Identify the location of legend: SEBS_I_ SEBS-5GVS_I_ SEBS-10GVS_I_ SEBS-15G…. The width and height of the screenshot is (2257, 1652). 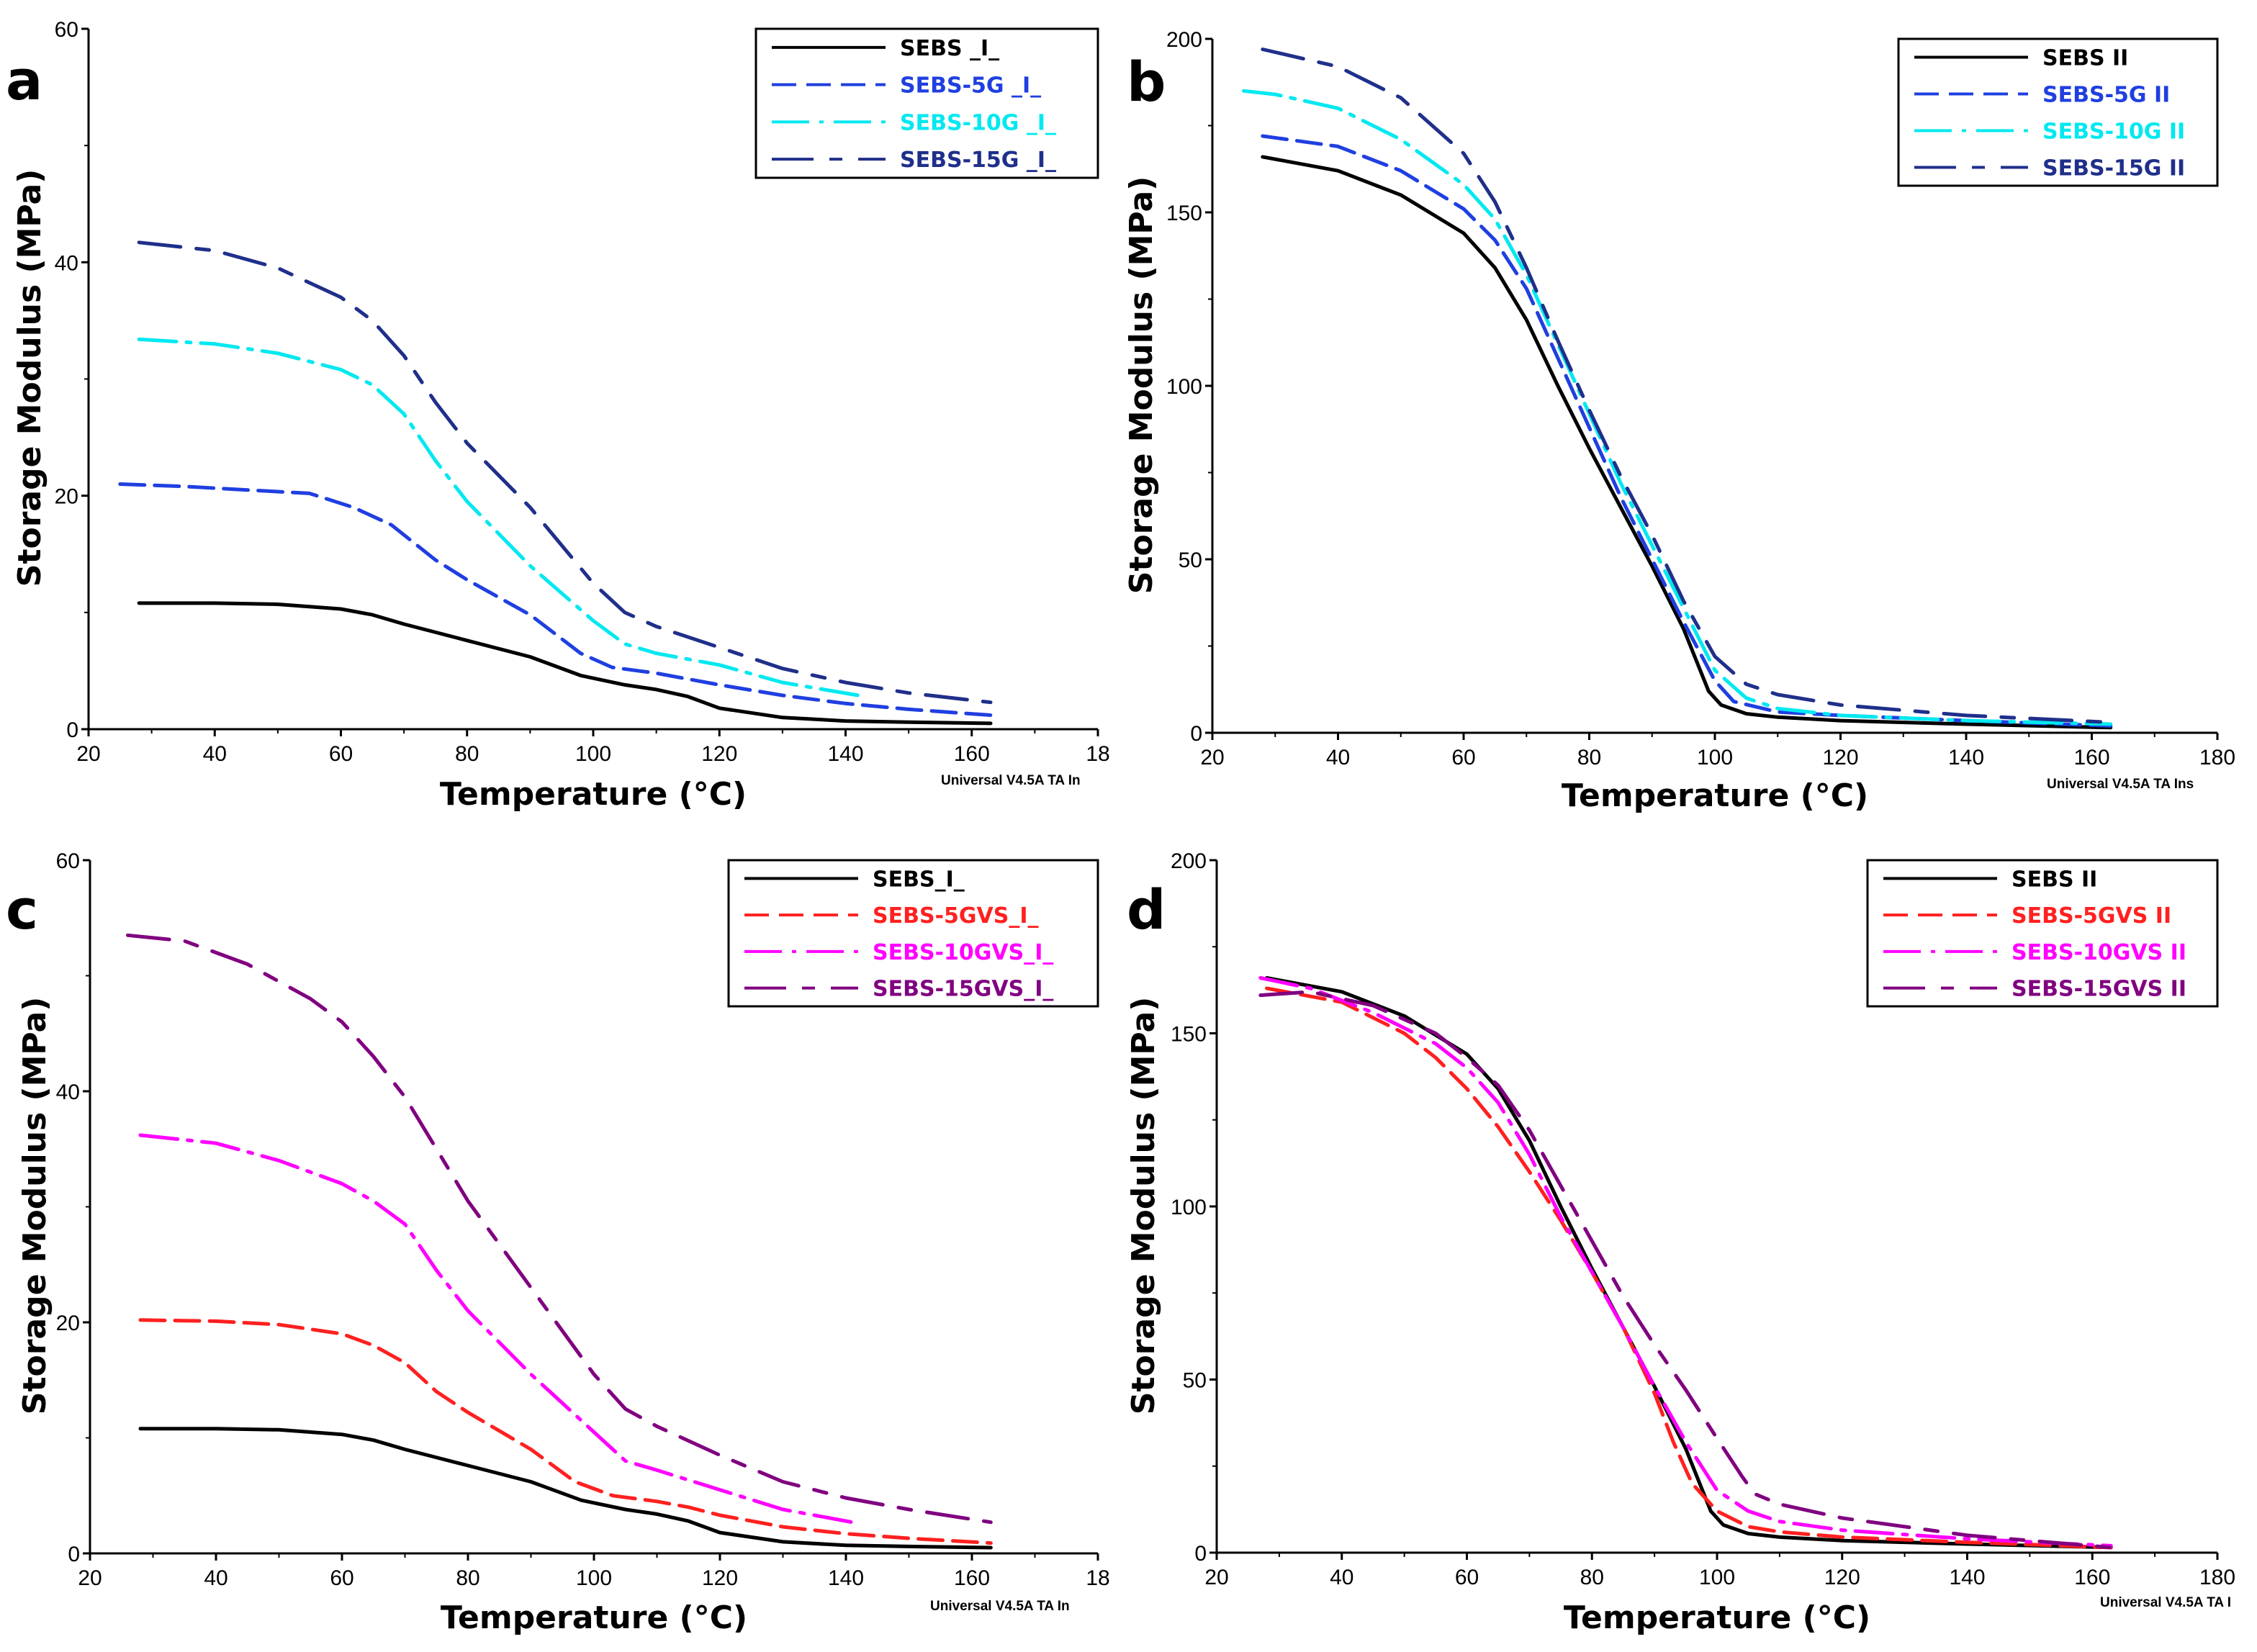
(913, 933).